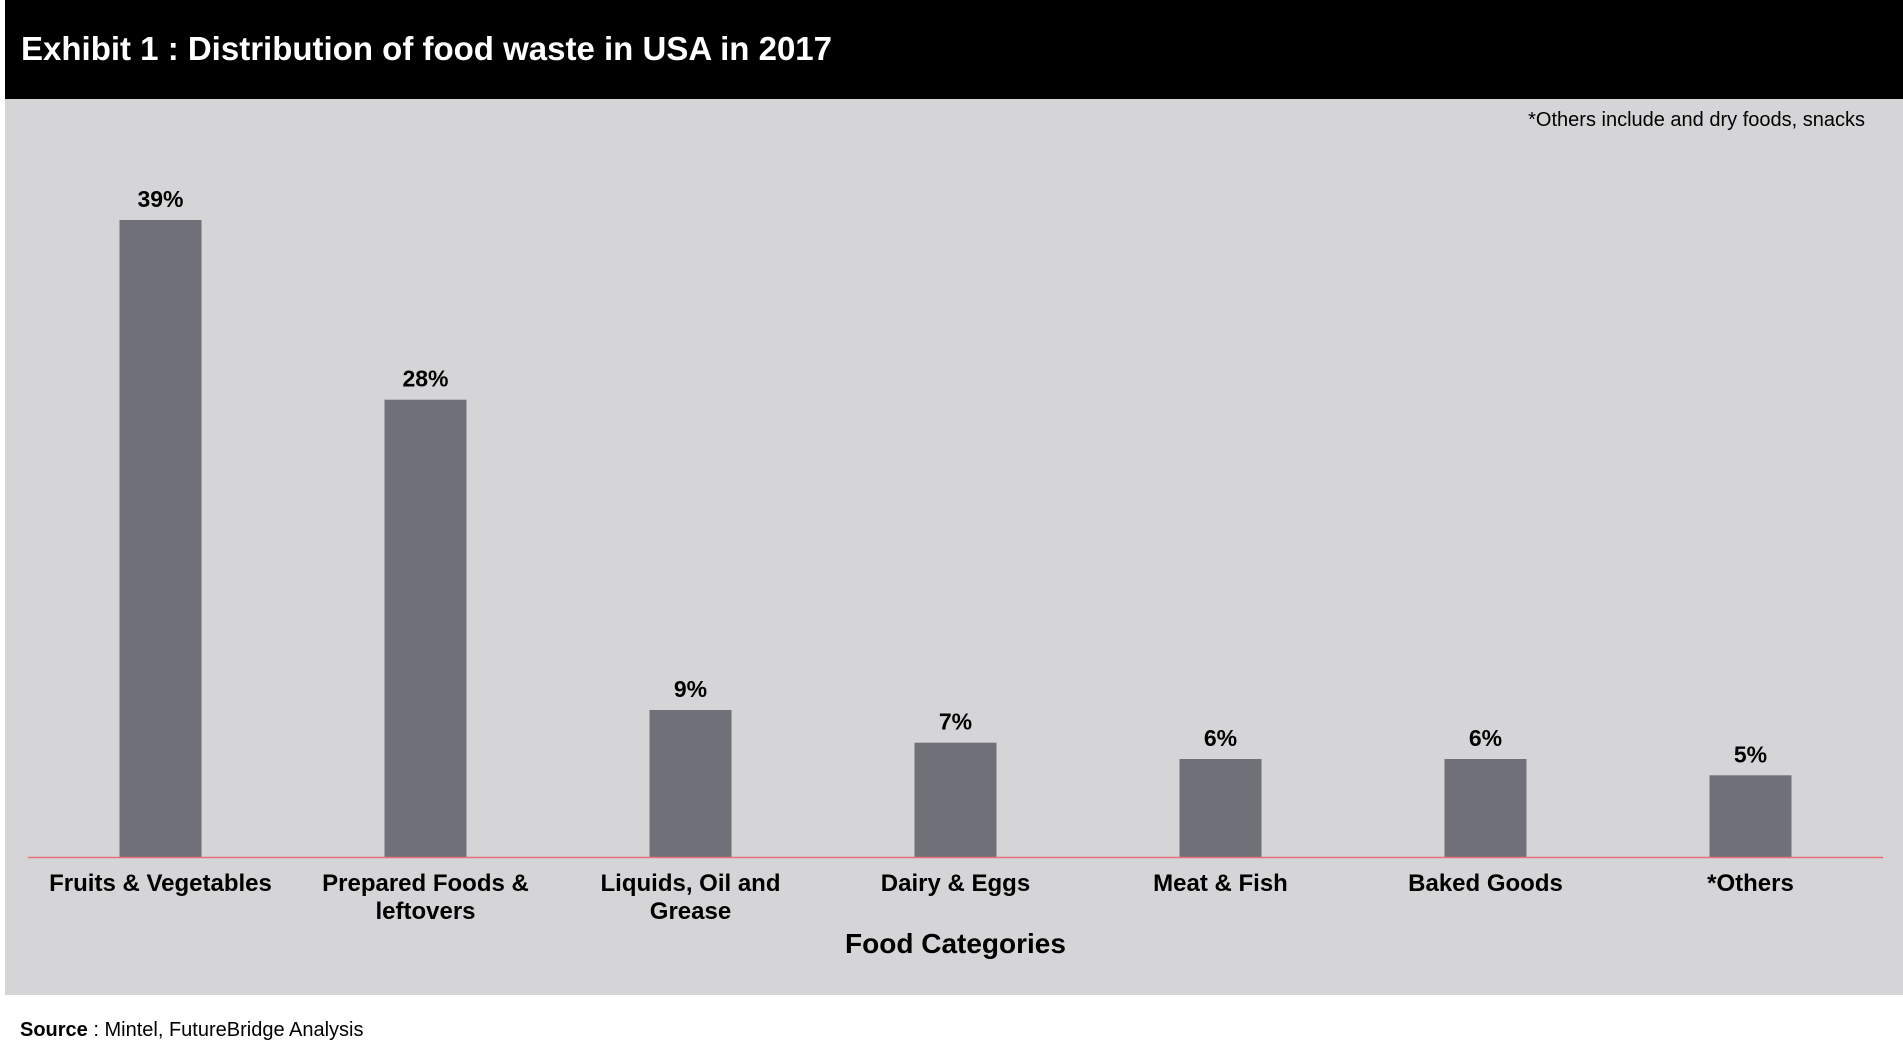 This screenshot has width=1903, height=1056. I want to click on x-tick-label-line: Meat & Fish, so click(1220, 883).